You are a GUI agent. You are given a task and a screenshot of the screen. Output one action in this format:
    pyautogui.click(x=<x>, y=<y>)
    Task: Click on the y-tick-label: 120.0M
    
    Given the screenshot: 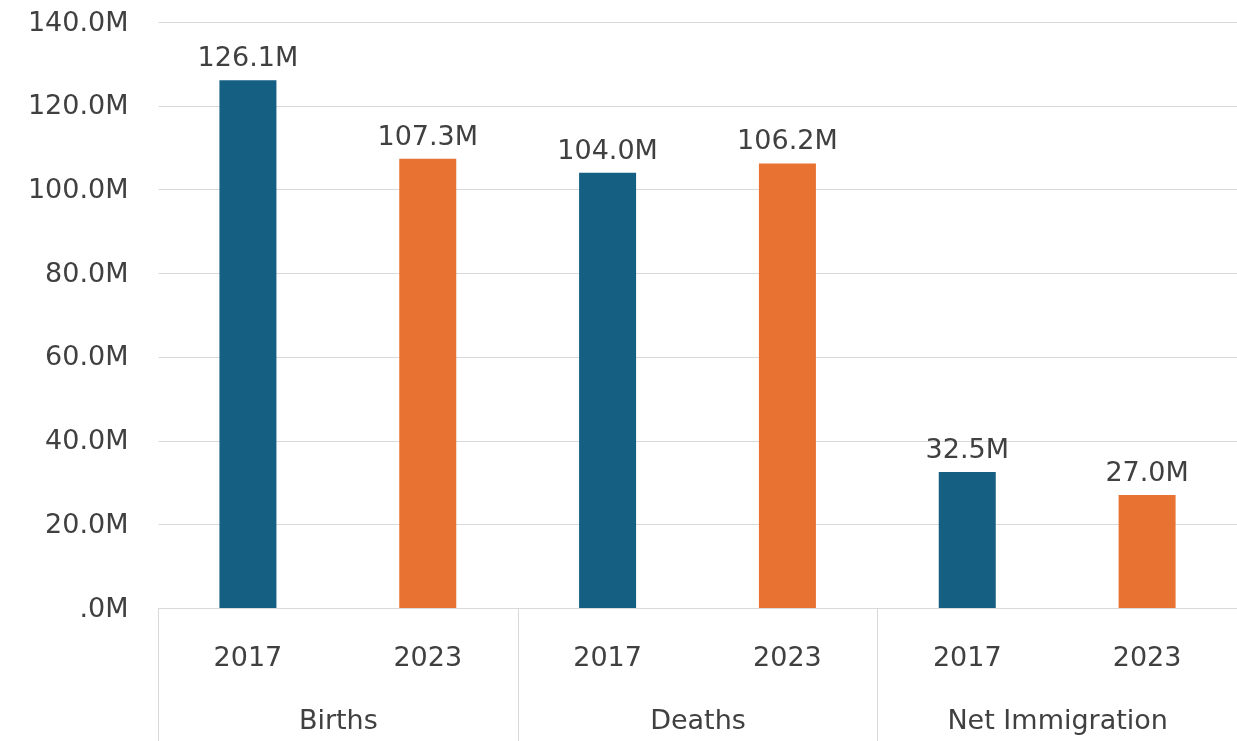 What is the action you would take?
    pyautogui.click(x=78, y=105)
    